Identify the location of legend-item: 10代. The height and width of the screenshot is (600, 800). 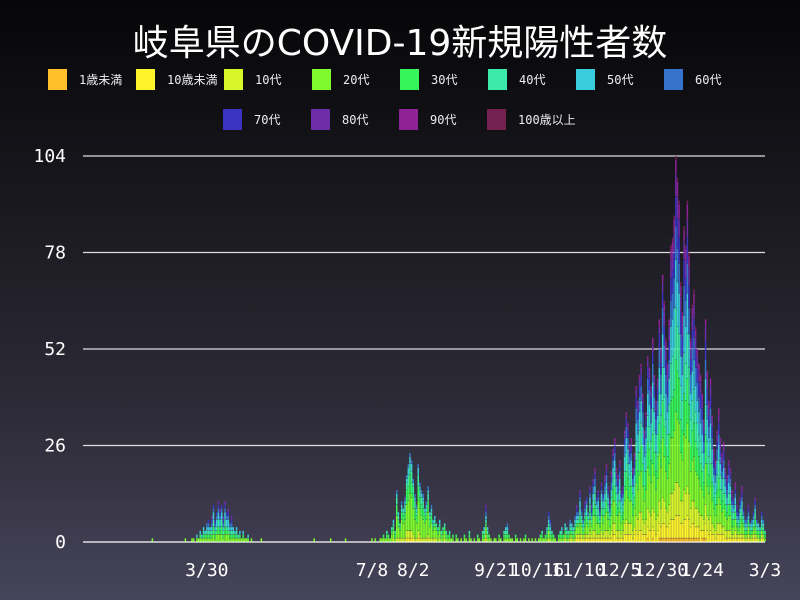
(268, 79).